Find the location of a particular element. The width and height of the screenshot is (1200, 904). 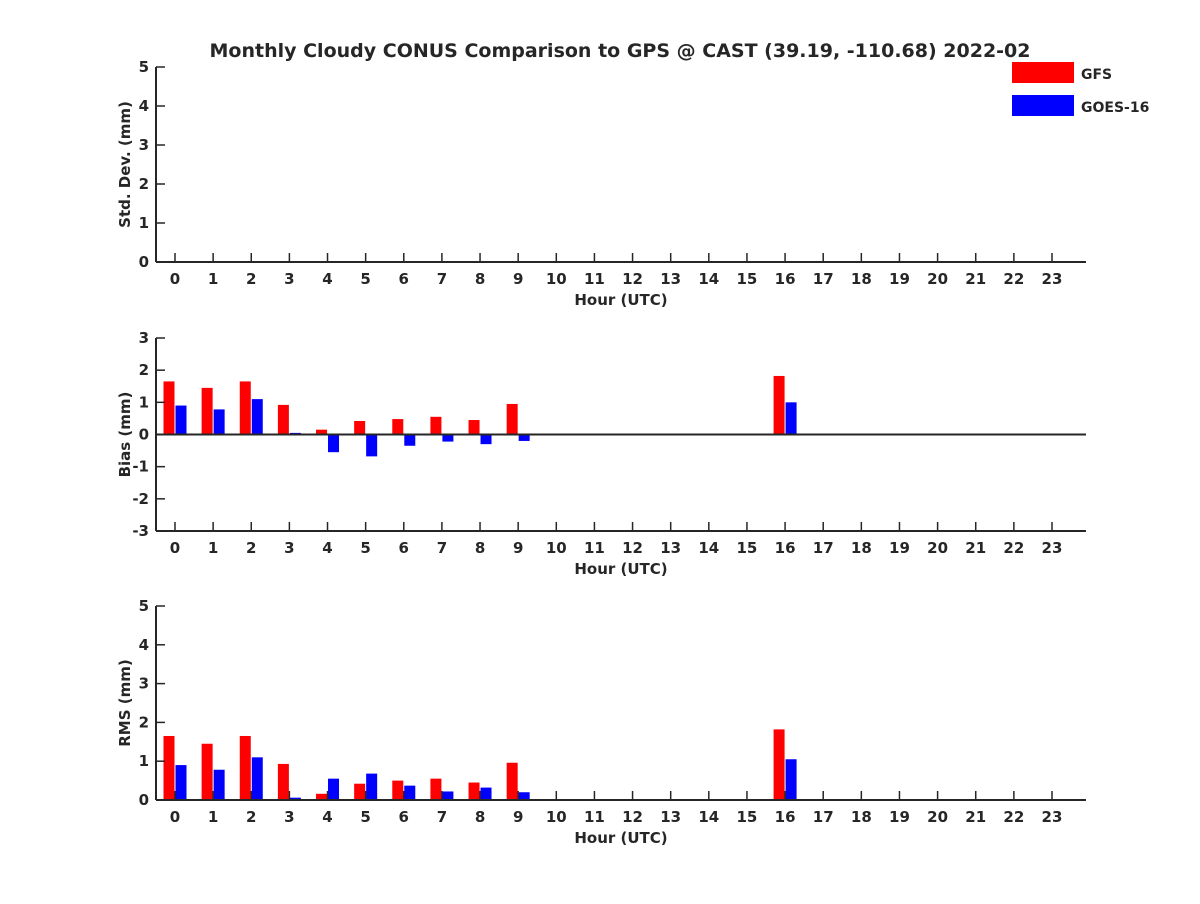

x-tick-label-bias: 16 is located at coordinates (785, 548).